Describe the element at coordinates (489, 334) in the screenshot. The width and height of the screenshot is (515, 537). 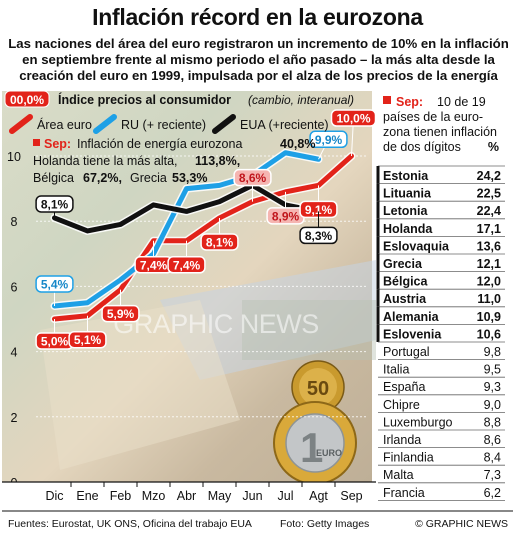
I see `side-value: 10,6` at that location.